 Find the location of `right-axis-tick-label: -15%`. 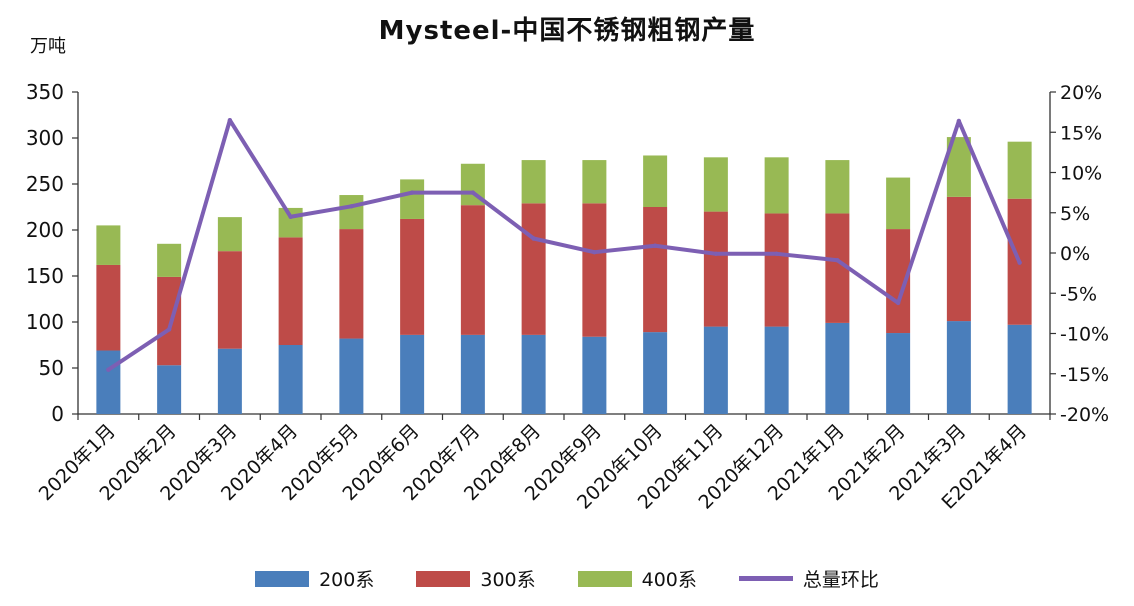

right-axis-tick-label: -15% is located at coordinates (1084, 375).